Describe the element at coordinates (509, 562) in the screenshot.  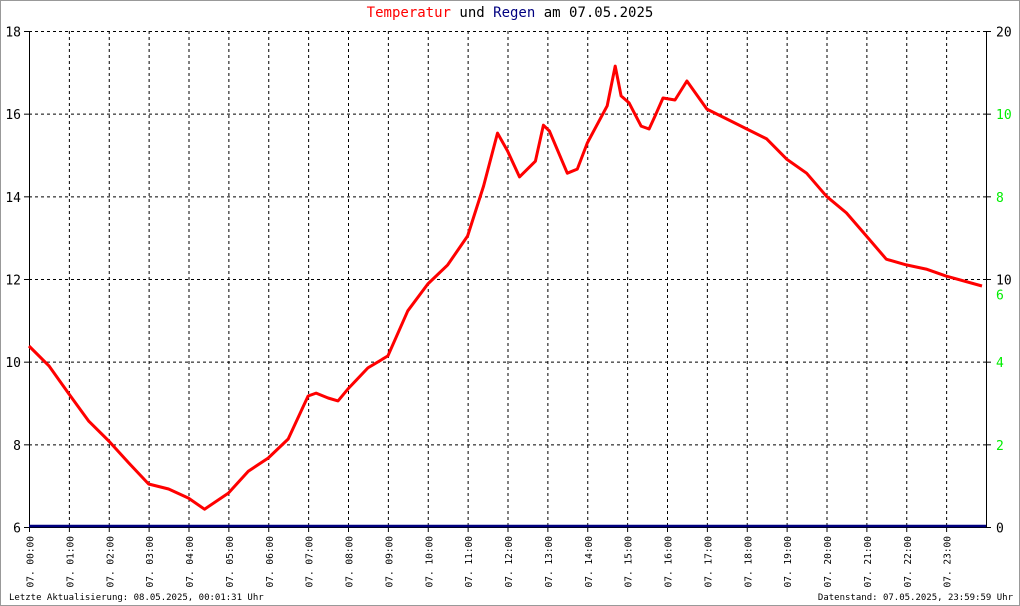
I see `x-tick-label: 07. 12:00` at that location.